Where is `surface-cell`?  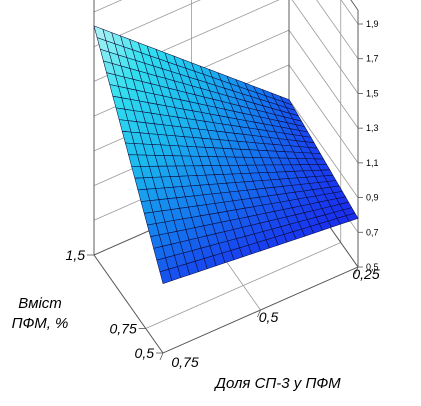
surface-cell is located at coordinates (352, 217).